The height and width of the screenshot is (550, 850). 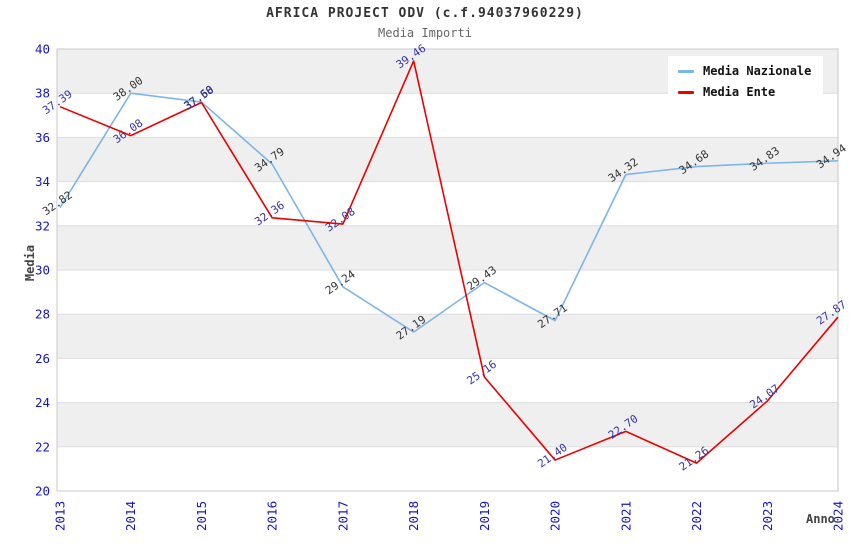 What do you see at coordinates (838, 516) in the screenshot?
I see `x-tick-label: 2024` at bounding box center [838, 516].